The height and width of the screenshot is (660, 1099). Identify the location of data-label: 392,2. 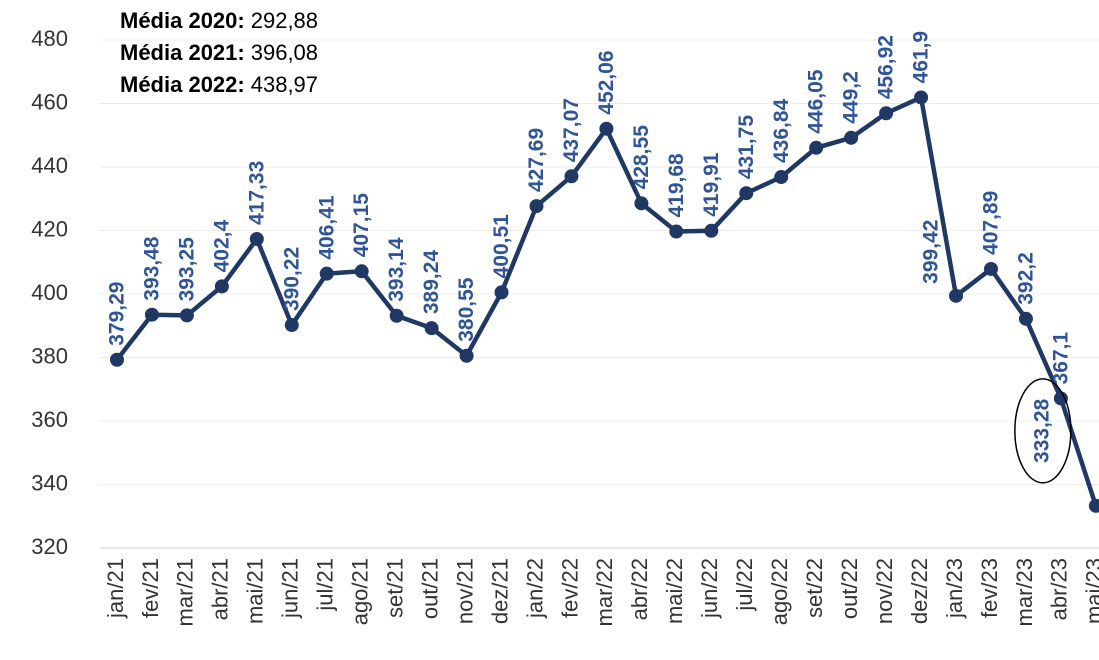
(1025, 278).